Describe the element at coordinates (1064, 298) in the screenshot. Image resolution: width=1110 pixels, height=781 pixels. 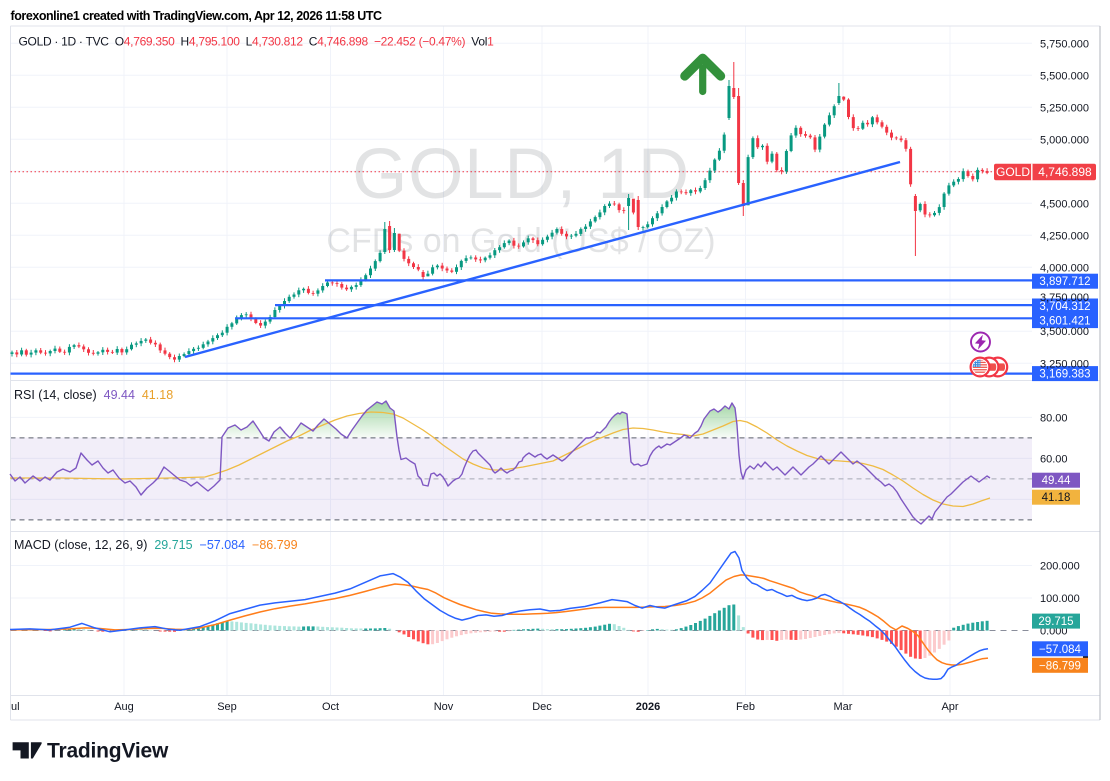
I see `svg-text: 3,750.000` at that location.